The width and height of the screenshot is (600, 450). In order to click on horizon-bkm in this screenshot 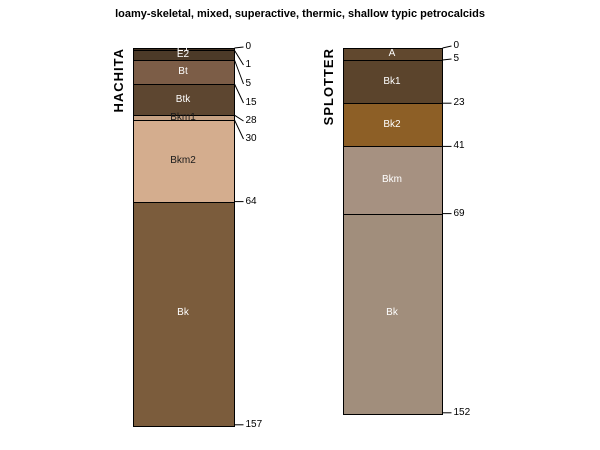, I will do `click(393, 181)`.